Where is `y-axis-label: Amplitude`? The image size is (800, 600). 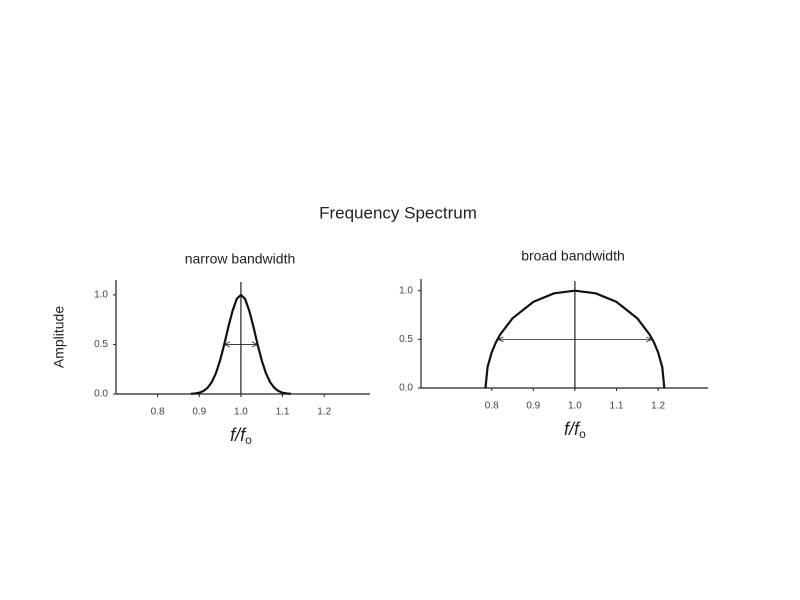
y-axis-label: Amplitude is located at coordinates (59, 337).